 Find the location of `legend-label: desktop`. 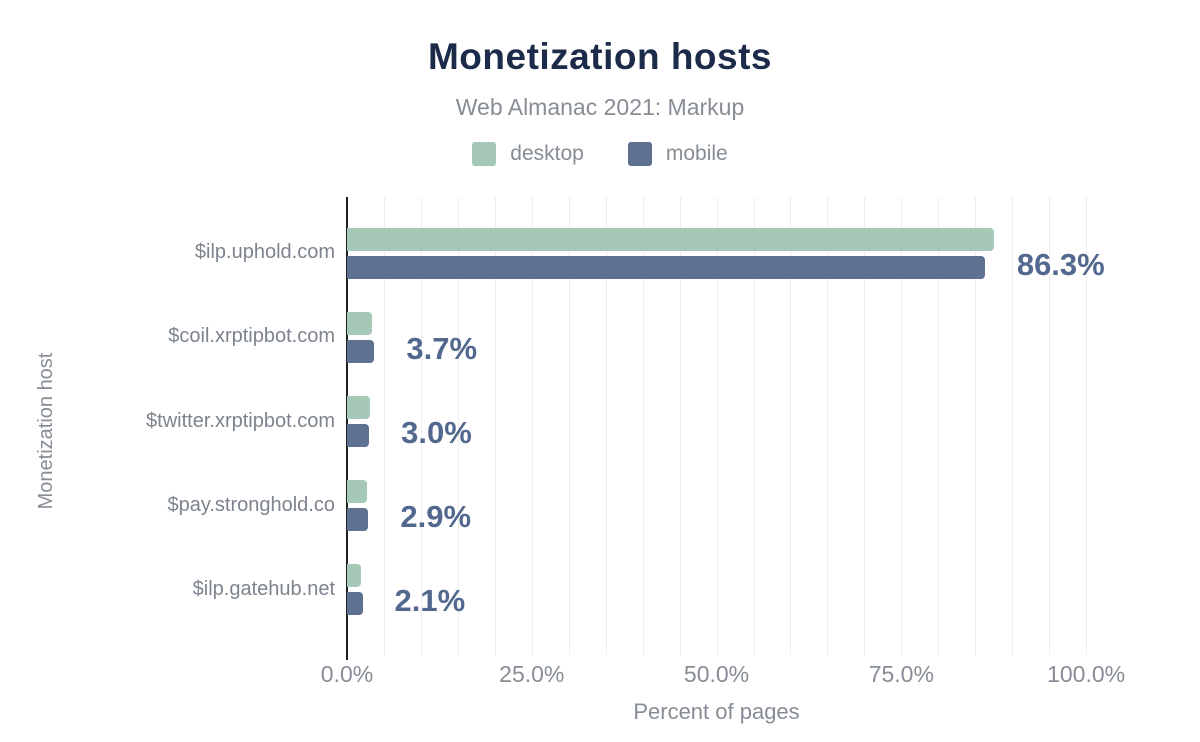

legend-label: desktop is located at coordinates (547, 153).